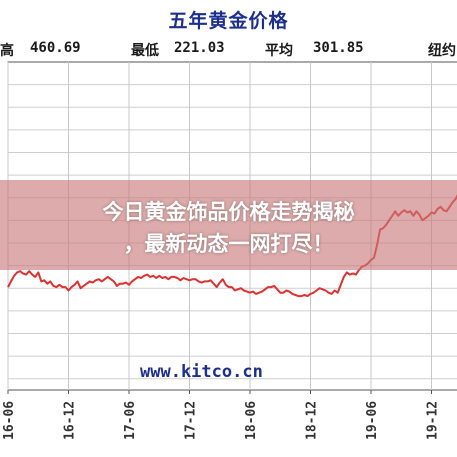 The height and width of the screenshot is (457, 457). I want to click on x-tick-label: 19-12, so click(433, 420).